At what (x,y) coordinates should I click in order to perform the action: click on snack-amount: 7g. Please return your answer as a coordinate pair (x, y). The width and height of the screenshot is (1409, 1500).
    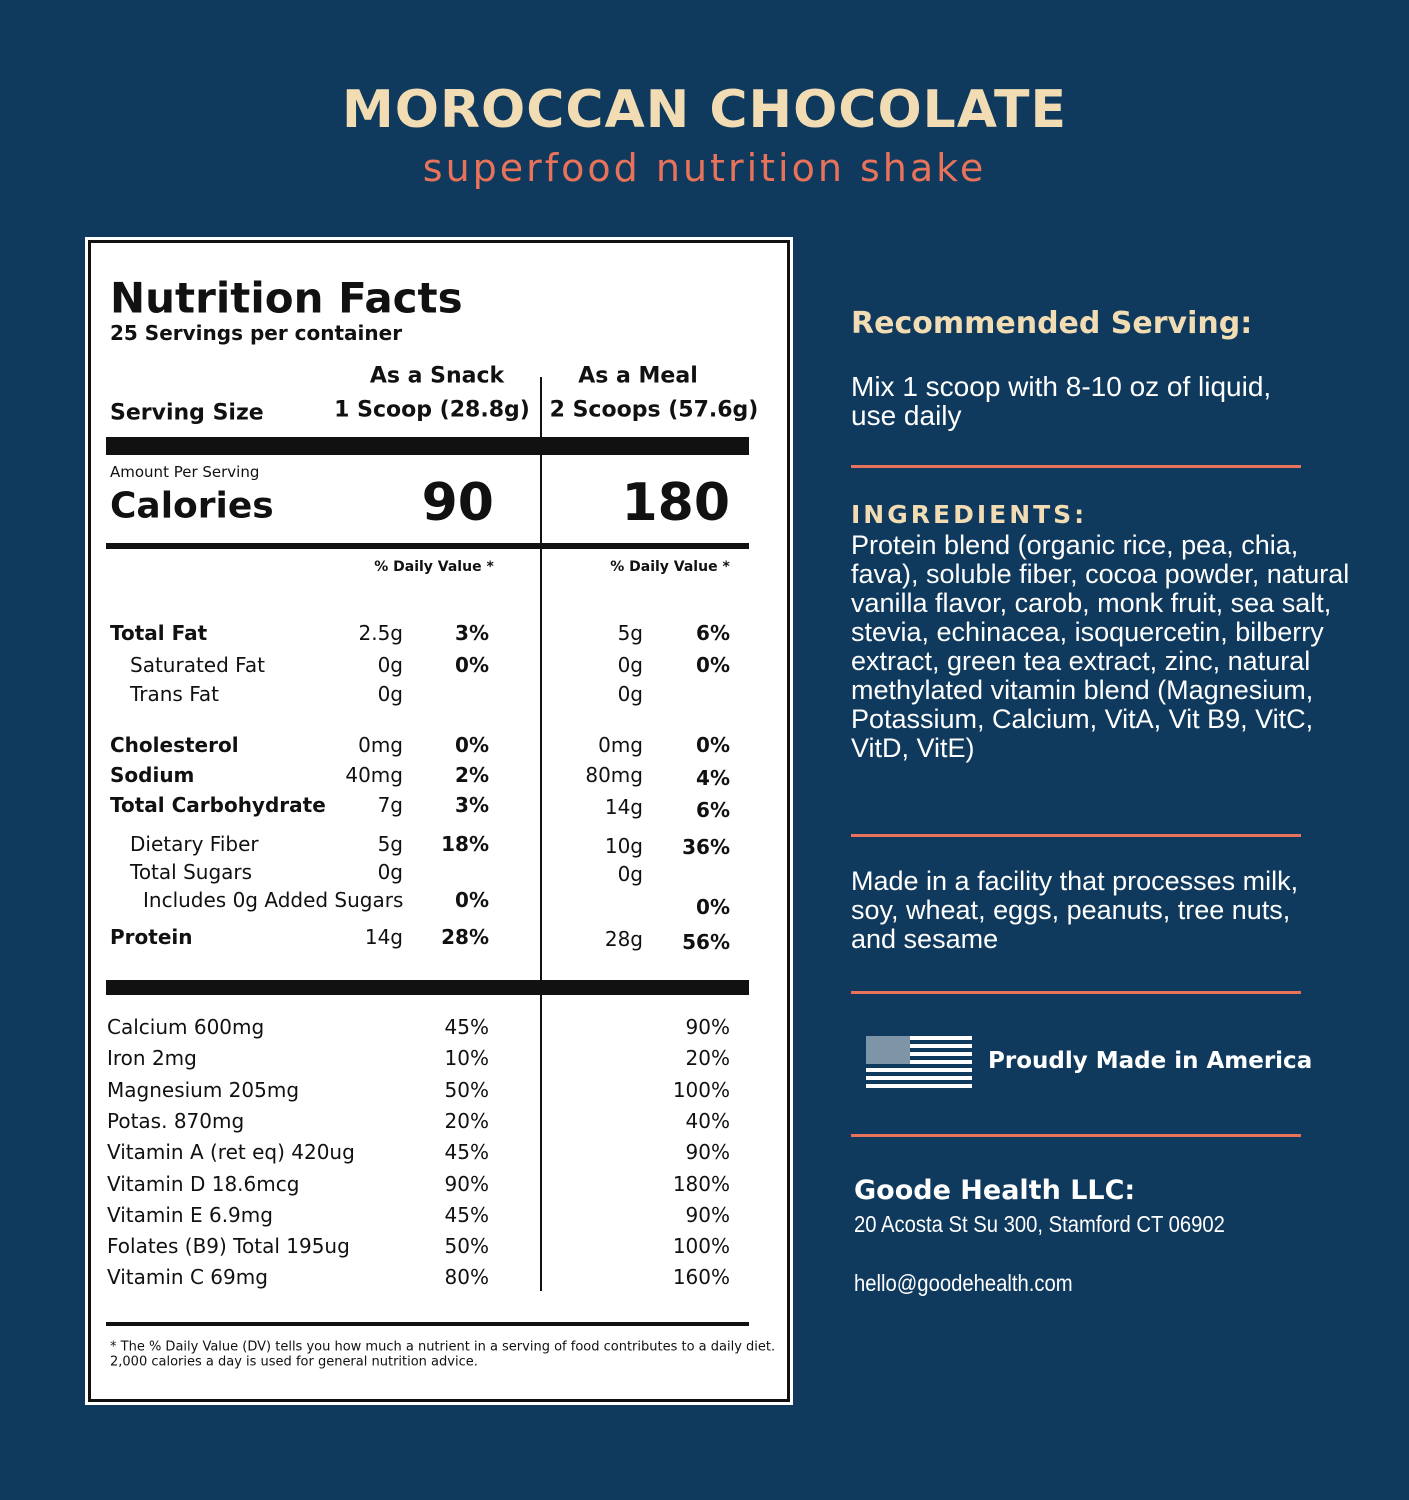
    Looking at the image, I should click on (390, 805).